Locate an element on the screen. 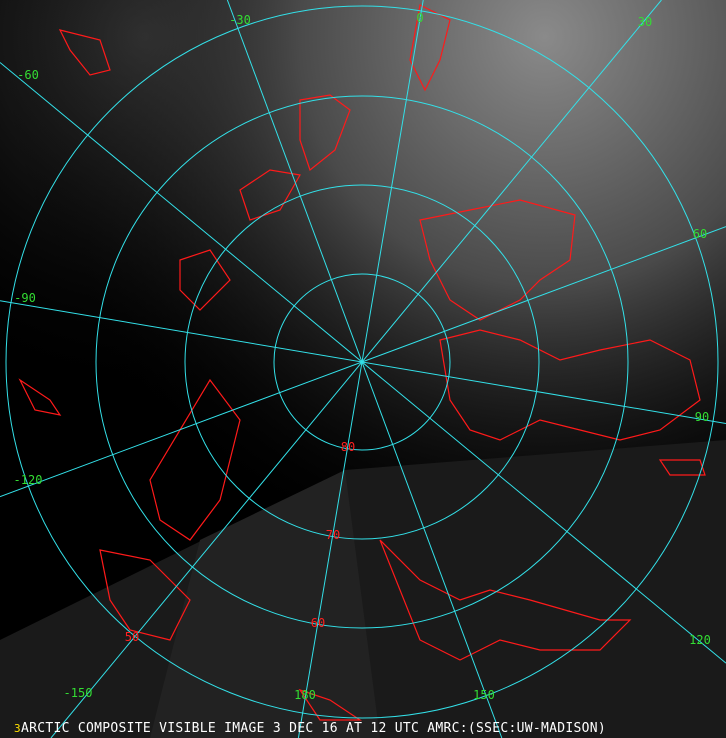  longitude-label: -120 is located at coordinates (28, 480).